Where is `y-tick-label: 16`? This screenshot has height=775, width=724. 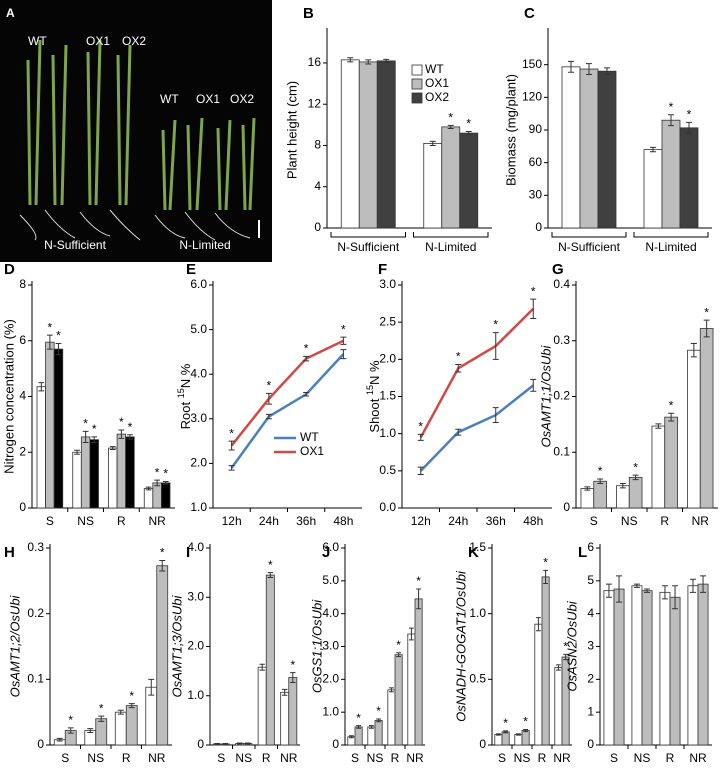
y-tick-label: 16 is located at coordinates (315, 62).